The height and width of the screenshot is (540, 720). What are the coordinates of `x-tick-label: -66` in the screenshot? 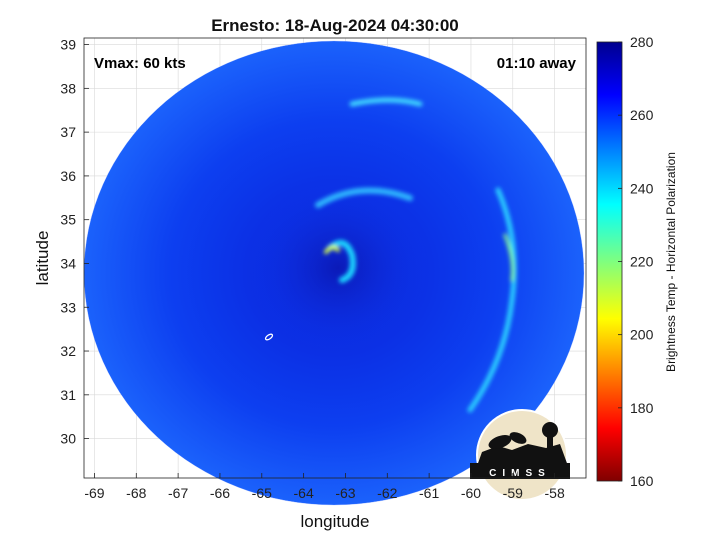 It's located at (220, 493).